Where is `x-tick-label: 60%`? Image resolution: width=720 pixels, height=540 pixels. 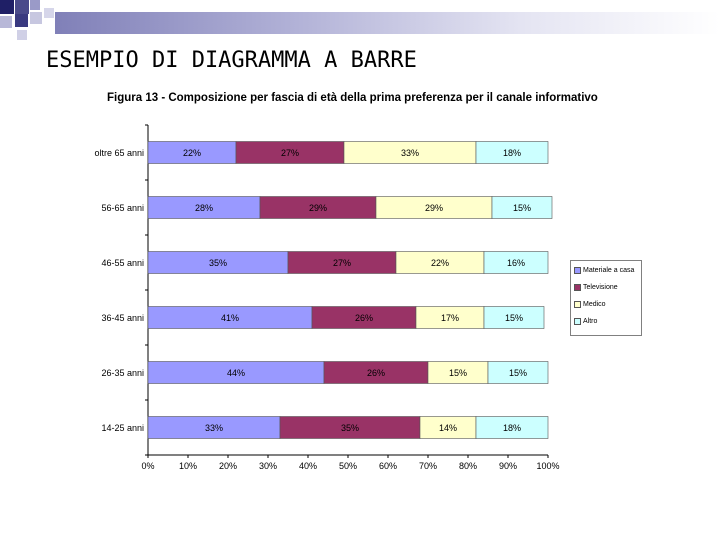
x-tick-label: 60% is located at coordinates (388, 466).